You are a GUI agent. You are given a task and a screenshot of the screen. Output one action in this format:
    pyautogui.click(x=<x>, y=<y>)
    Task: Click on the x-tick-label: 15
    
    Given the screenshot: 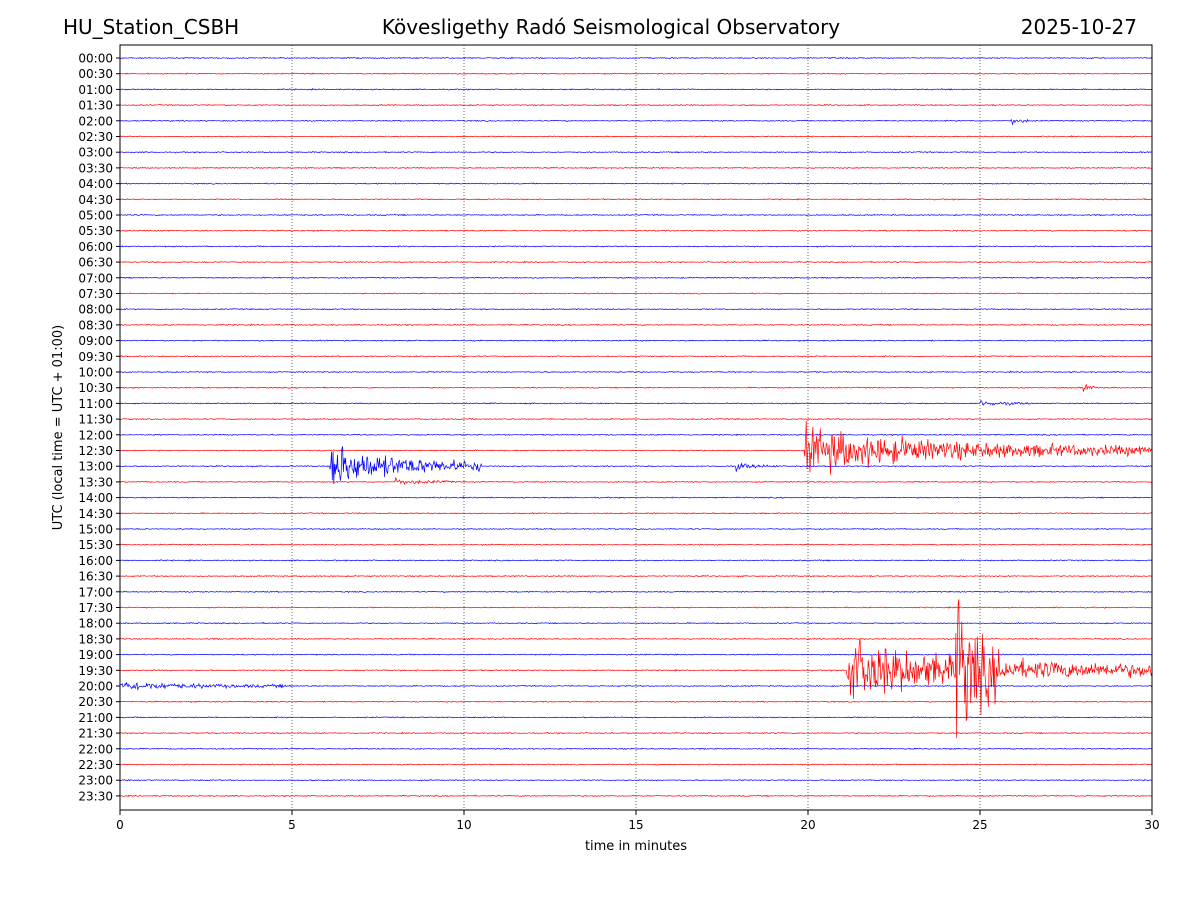 What is the action you would take?
    pyautogui.click(x=635, y=825)
    